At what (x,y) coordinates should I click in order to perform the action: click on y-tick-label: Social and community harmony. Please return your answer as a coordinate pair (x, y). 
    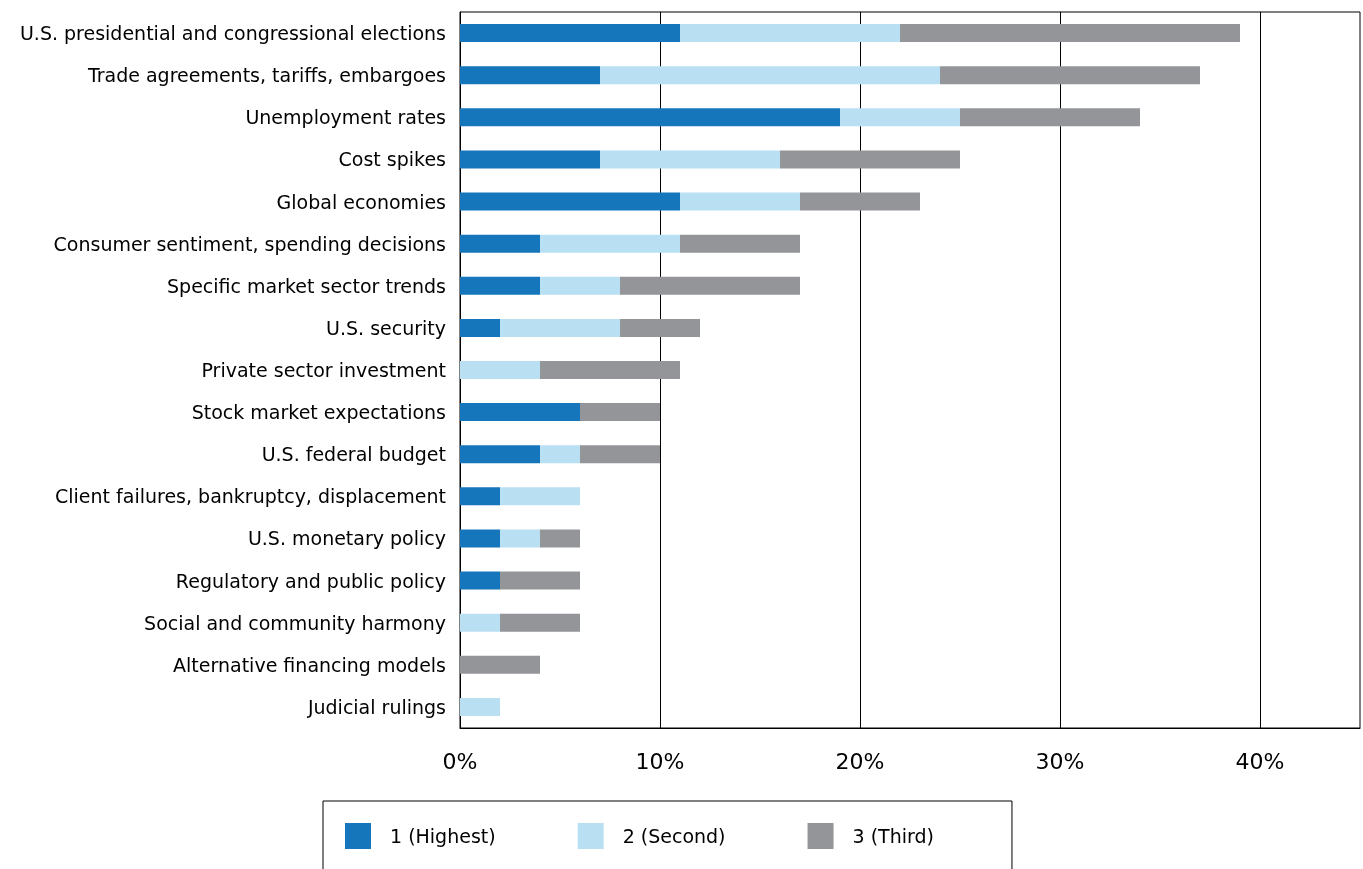
    Looking at the image, I should click on (295, 622).